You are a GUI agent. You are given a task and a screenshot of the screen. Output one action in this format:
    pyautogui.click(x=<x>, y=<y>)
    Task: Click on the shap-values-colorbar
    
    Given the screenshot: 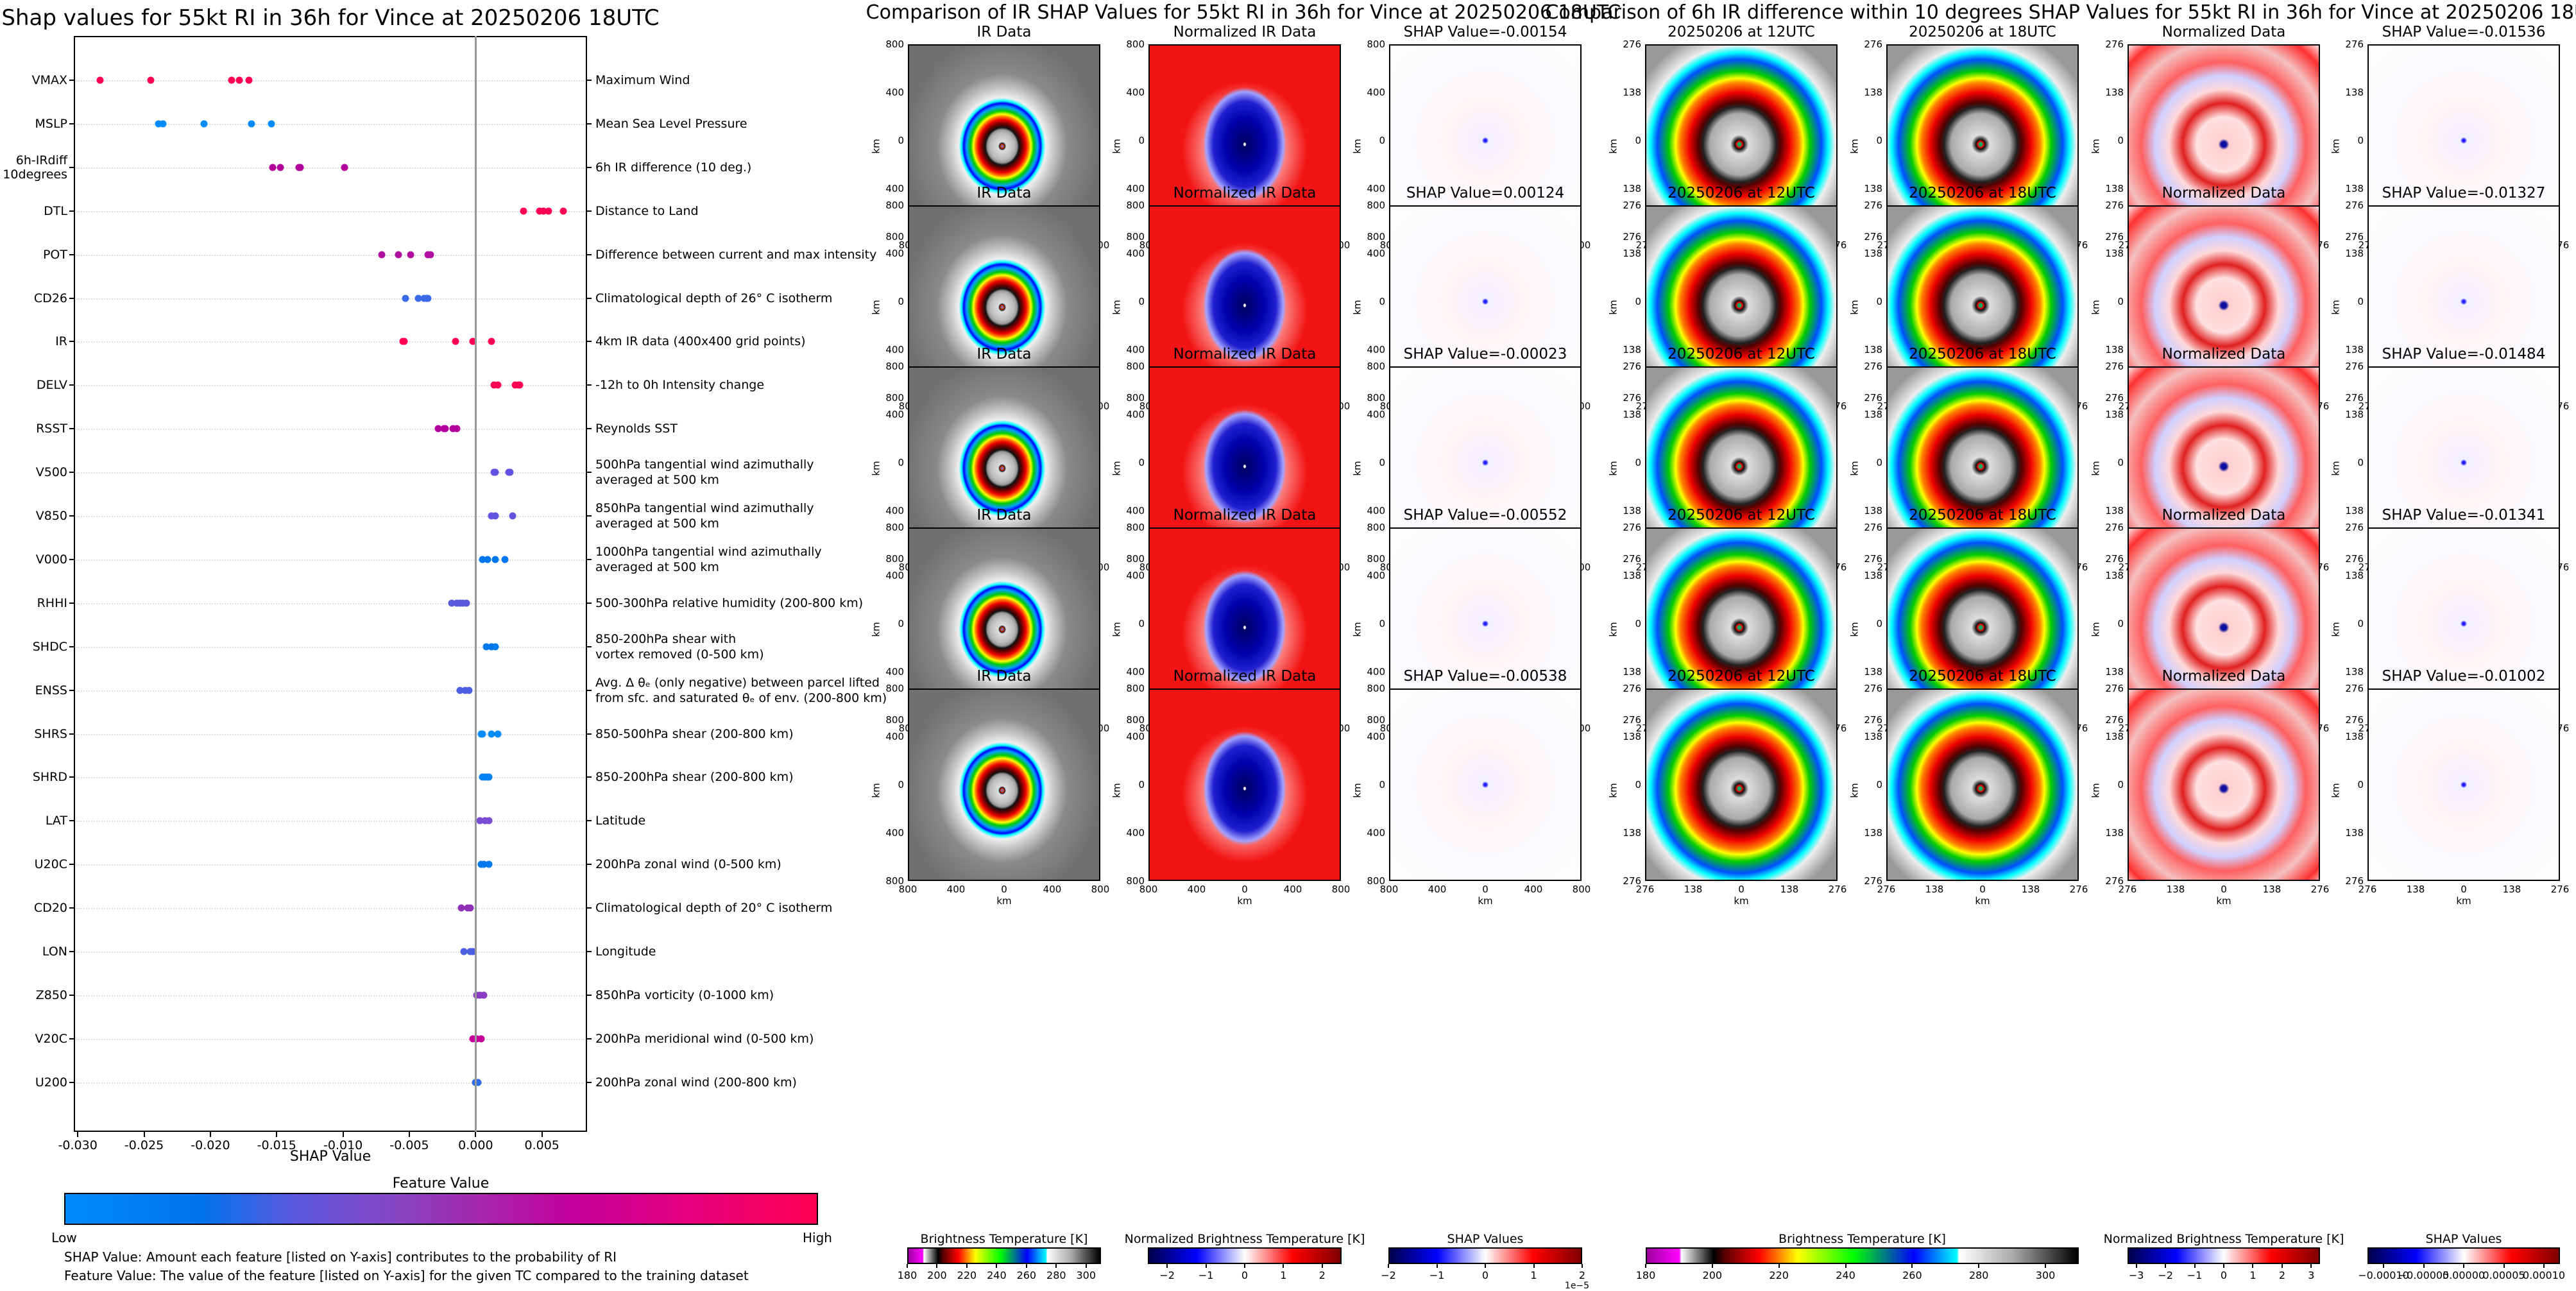 What is the action you would take?
    pyautogui.click(x=1485, y=1255)
    